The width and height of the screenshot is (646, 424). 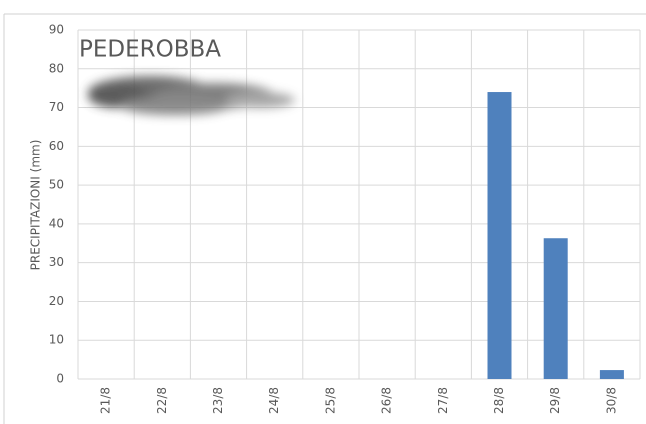 What do you see at coordinates (150, 50) in the screenshot?
I see `chart-title: PEDEROBBA` at bounding box center [150, 50].